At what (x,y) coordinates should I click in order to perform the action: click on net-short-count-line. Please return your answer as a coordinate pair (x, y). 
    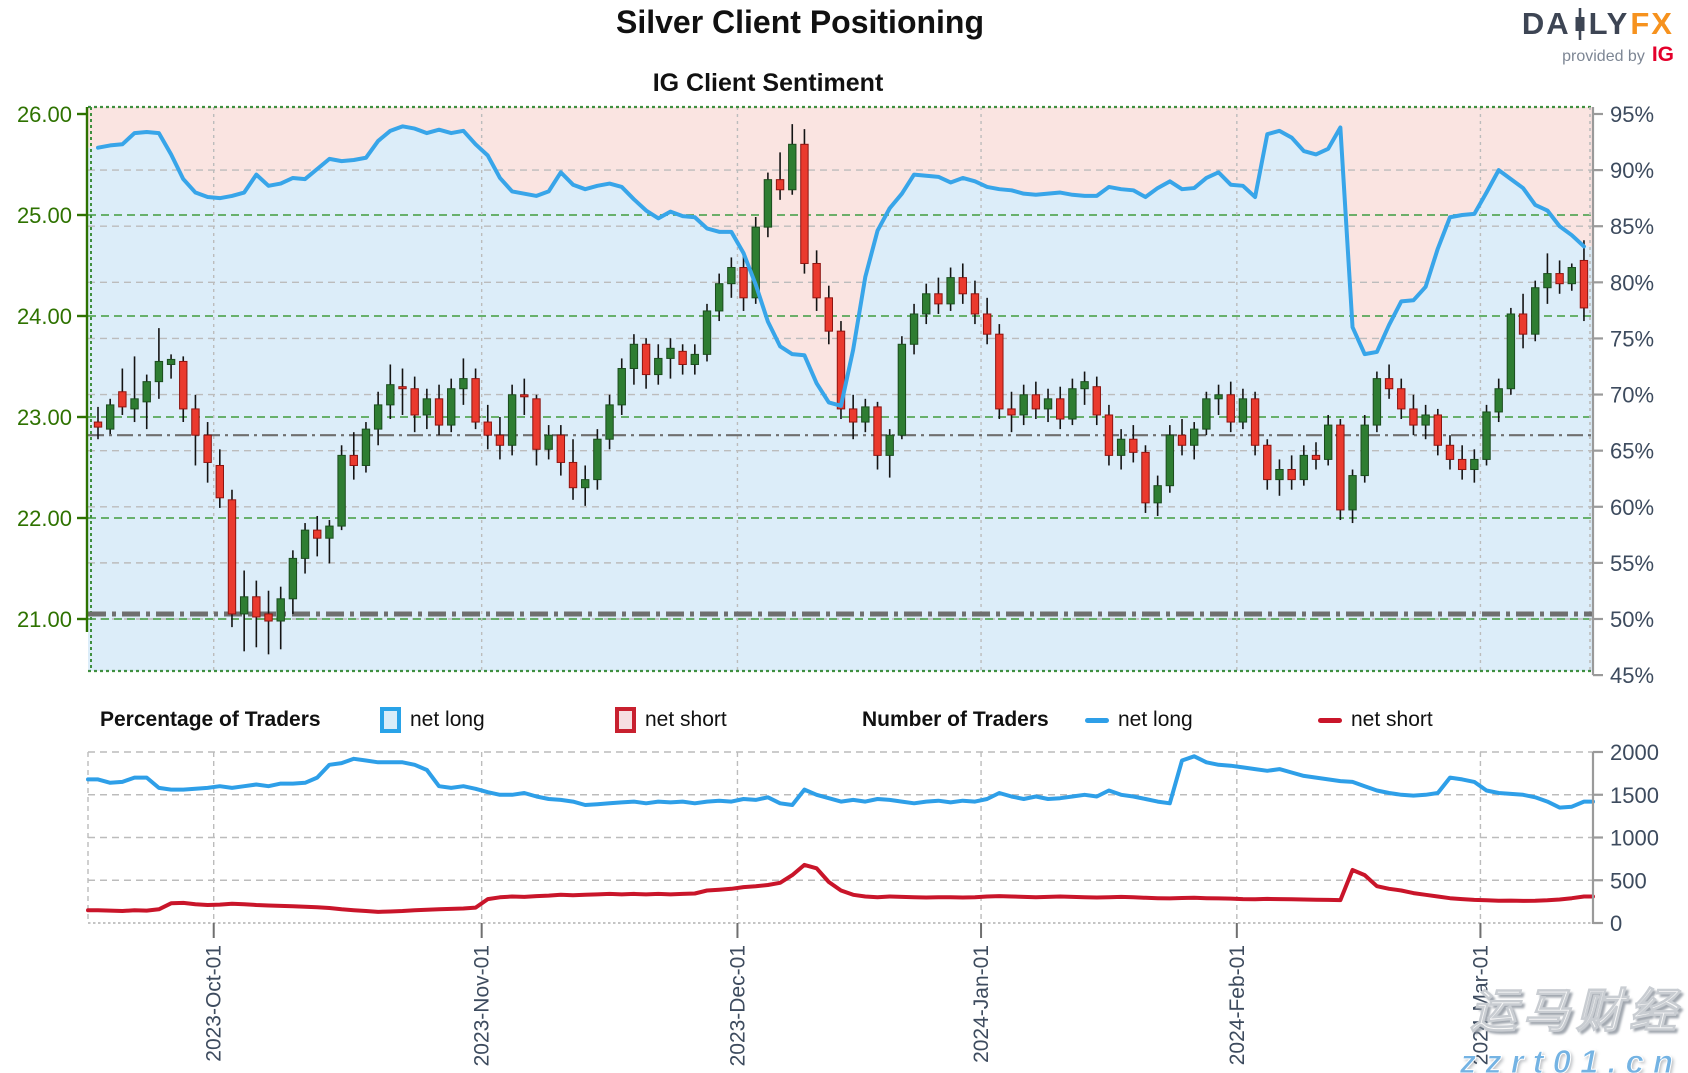
    Looking at the image, I should click on (840, 888).